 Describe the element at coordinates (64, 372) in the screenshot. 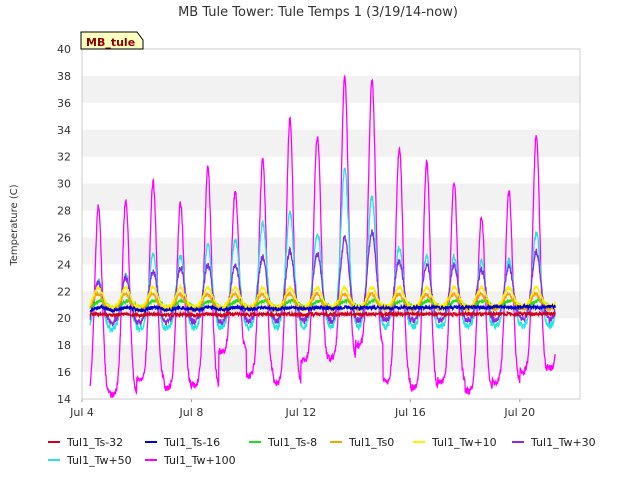

I see `y-tick-label: 16` at that location.